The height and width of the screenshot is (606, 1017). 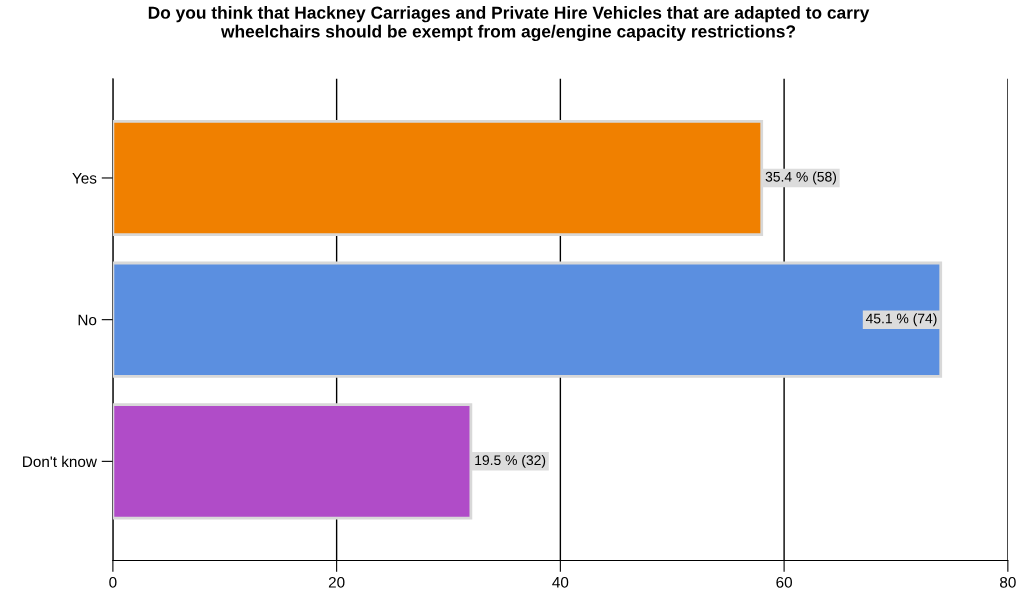 I want to click on x-tick-label: 80, so click(x=1008, y=582).